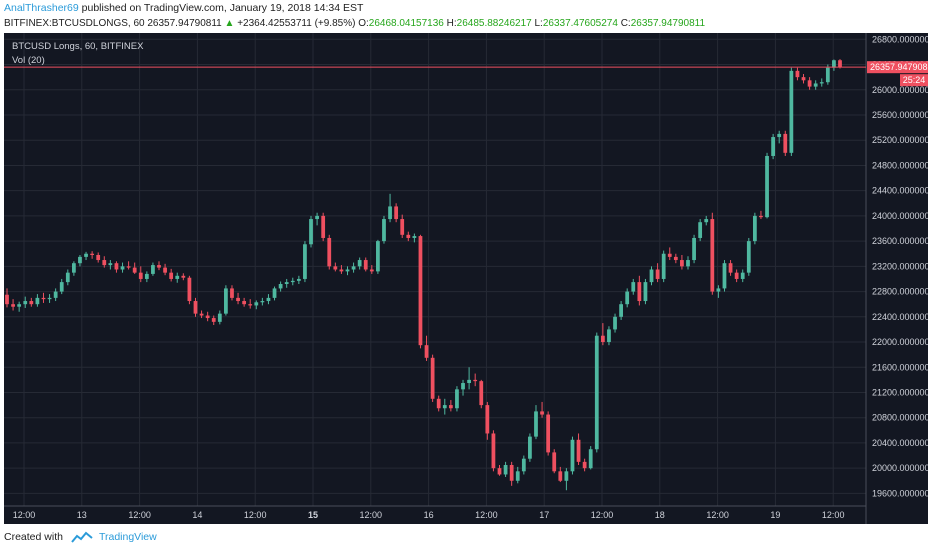 This screenshot has width=932, height=550. I want to click on tradingview-link: TradingView, so click(127, 537).